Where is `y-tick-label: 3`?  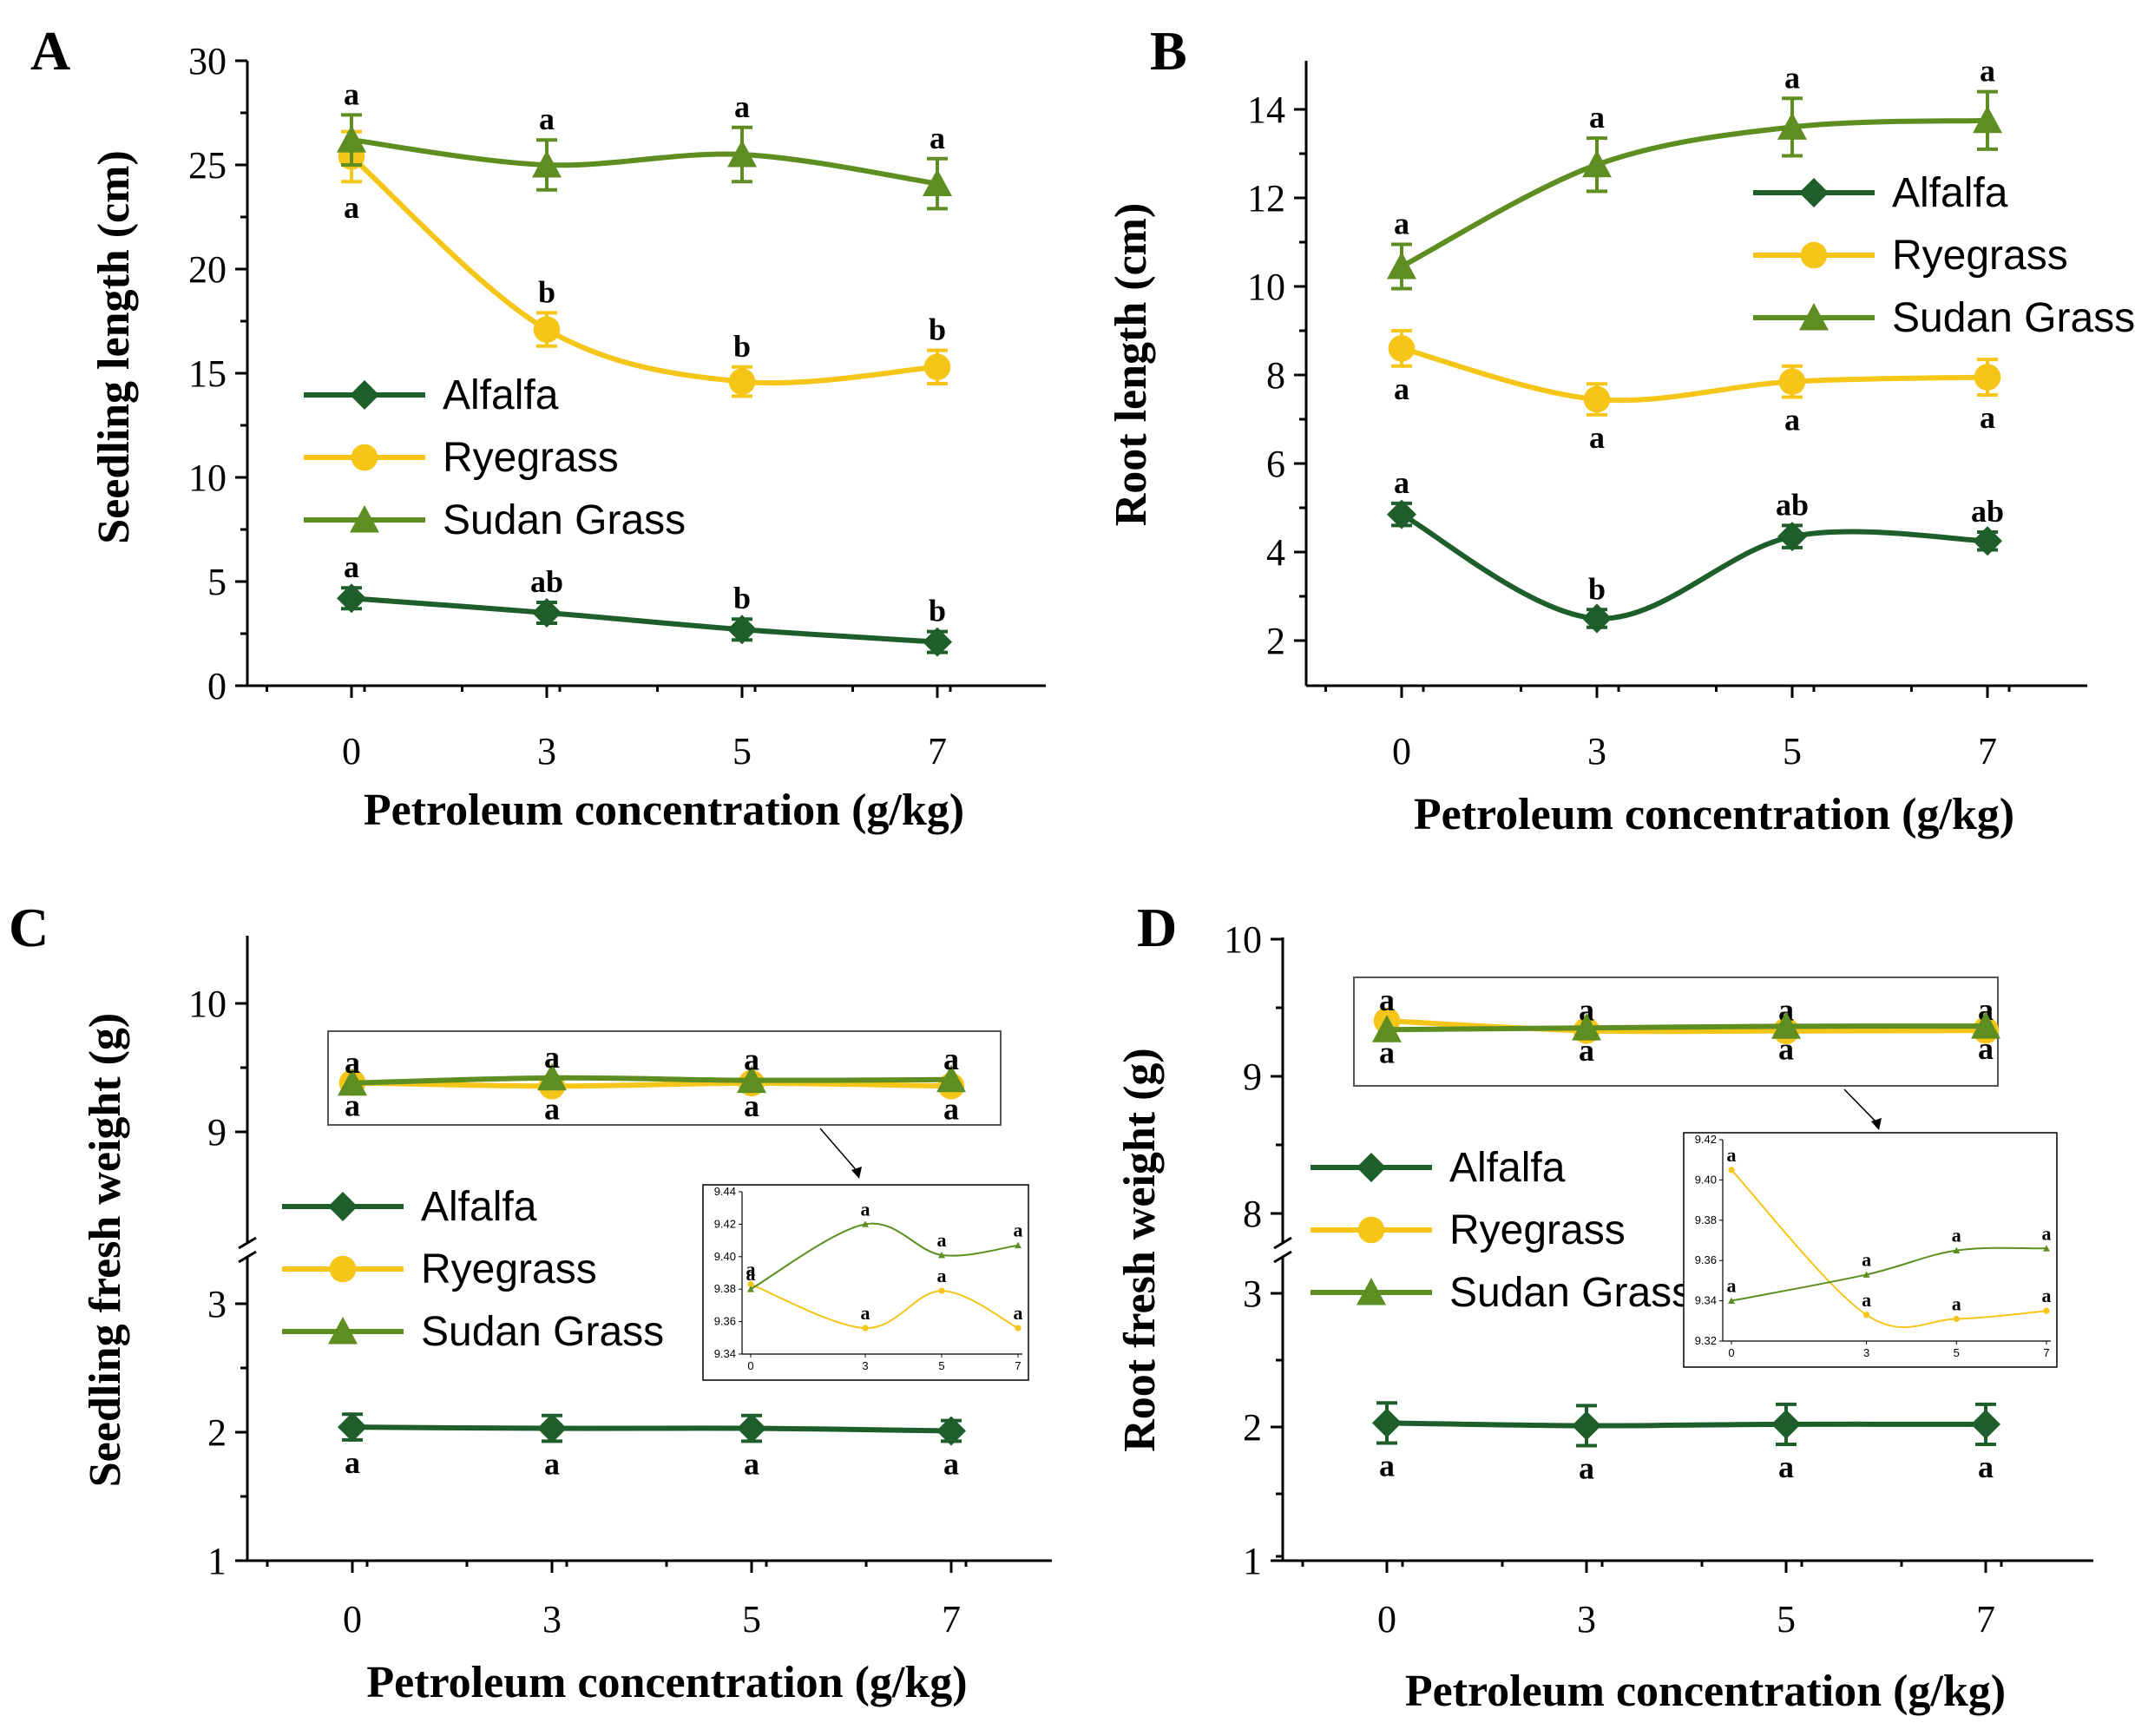 y-tick-label: 3 is located at coordinates (1252, 1293).